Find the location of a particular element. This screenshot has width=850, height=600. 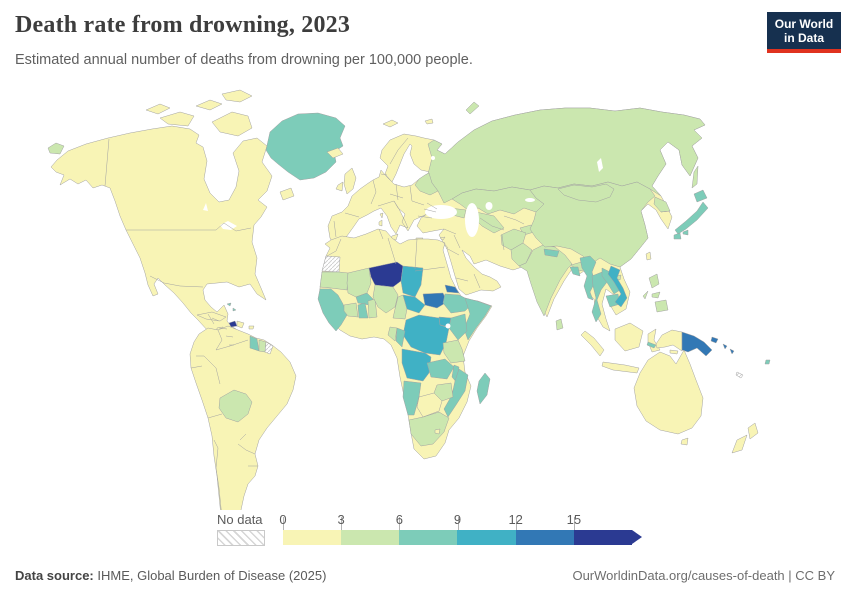

country-solomon-islands is located at coordinates (728, 349).